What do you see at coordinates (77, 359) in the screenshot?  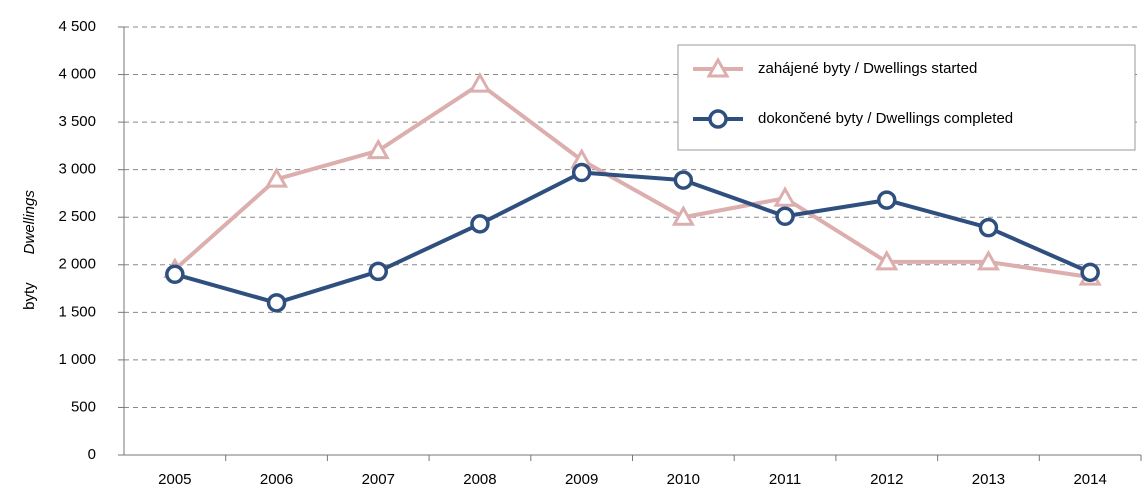 I see `y-tick-label: 1 000` at bounding box center [77, 359].